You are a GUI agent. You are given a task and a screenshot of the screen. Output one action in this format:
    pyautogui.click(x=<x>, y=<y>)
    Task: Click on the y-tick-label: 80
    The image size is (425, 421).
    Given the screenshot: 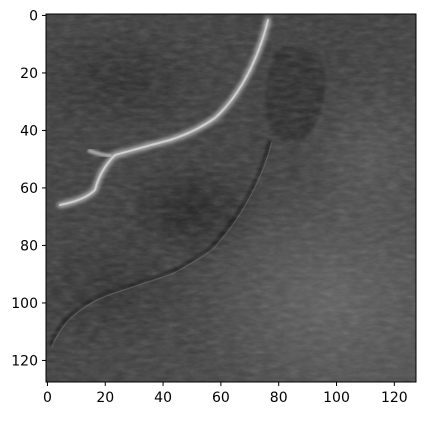 What is the action you would take?
    pyautogui.click(x=29, y=246)
    